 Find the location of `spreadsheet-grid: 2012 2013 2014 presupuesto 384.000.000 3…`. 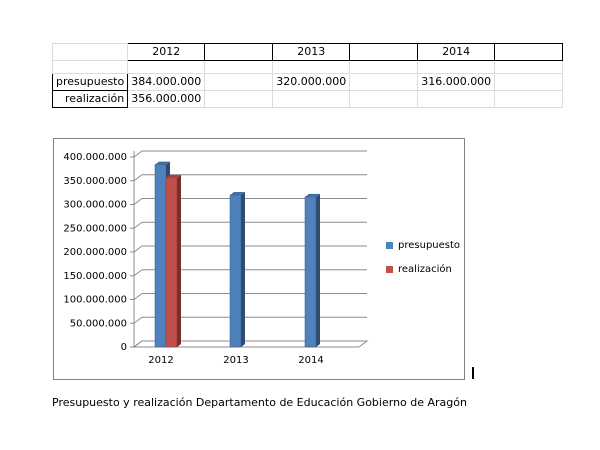

spreadsheet-grid: 2012 2013 2014 presupuesto 384.000.000 3… is located at coordinates (307, 75).